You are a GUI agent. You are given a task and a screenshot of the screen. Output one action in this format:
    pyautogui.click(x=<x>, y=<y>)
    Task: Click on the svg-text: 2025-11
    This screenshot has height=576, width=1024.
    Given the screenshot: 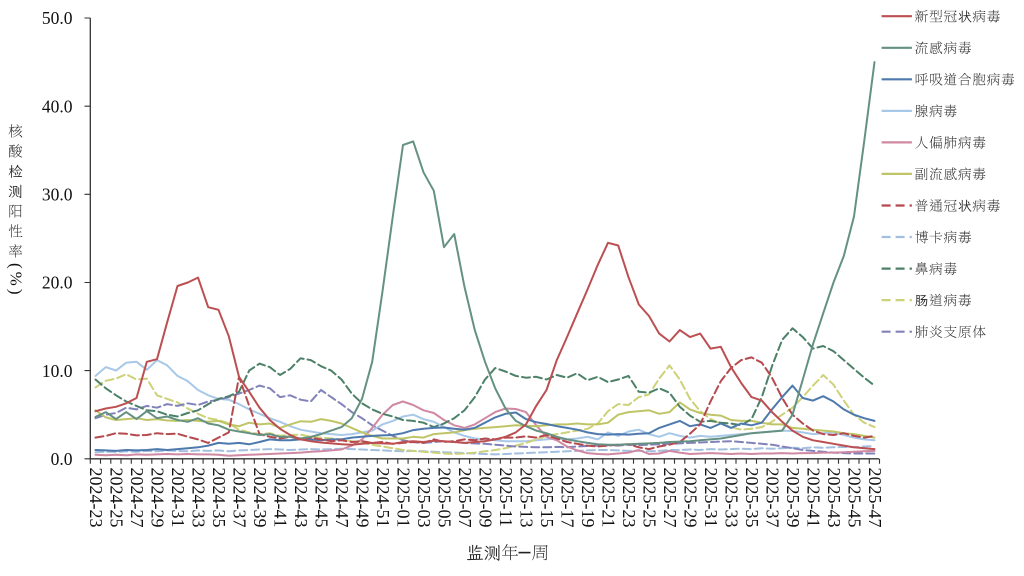 What is the action you would take?
    pyautogui.click(x=506, y=497)
    